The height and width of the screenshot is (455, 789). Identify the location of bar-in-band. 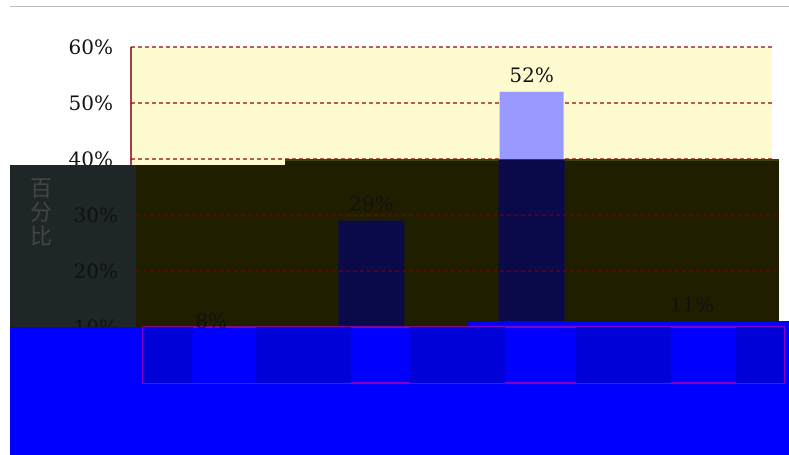
(224, 360).